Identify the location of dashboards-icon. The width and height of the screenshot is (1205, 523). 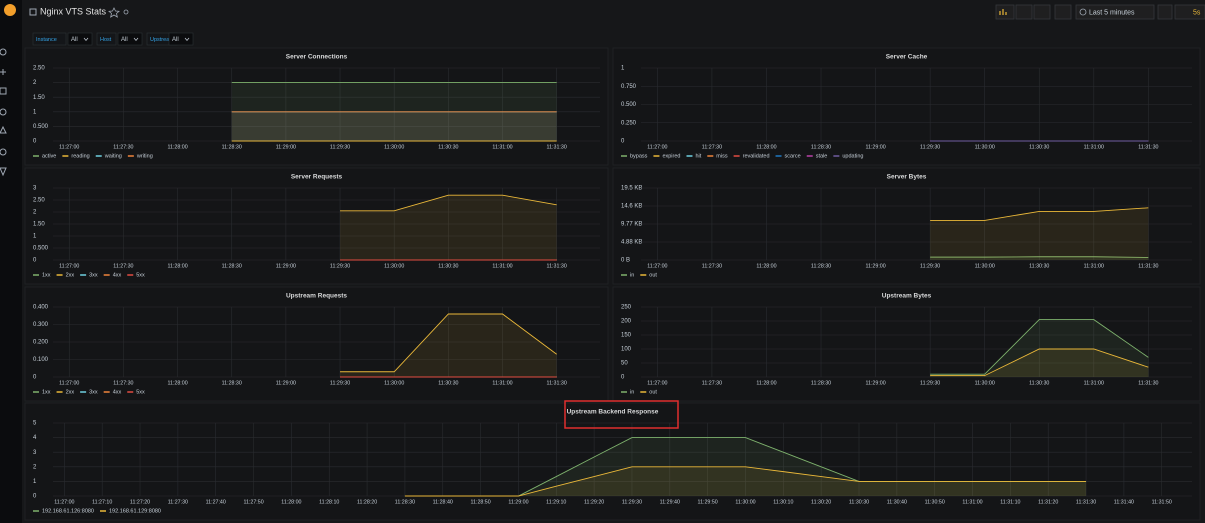
(3, 91).